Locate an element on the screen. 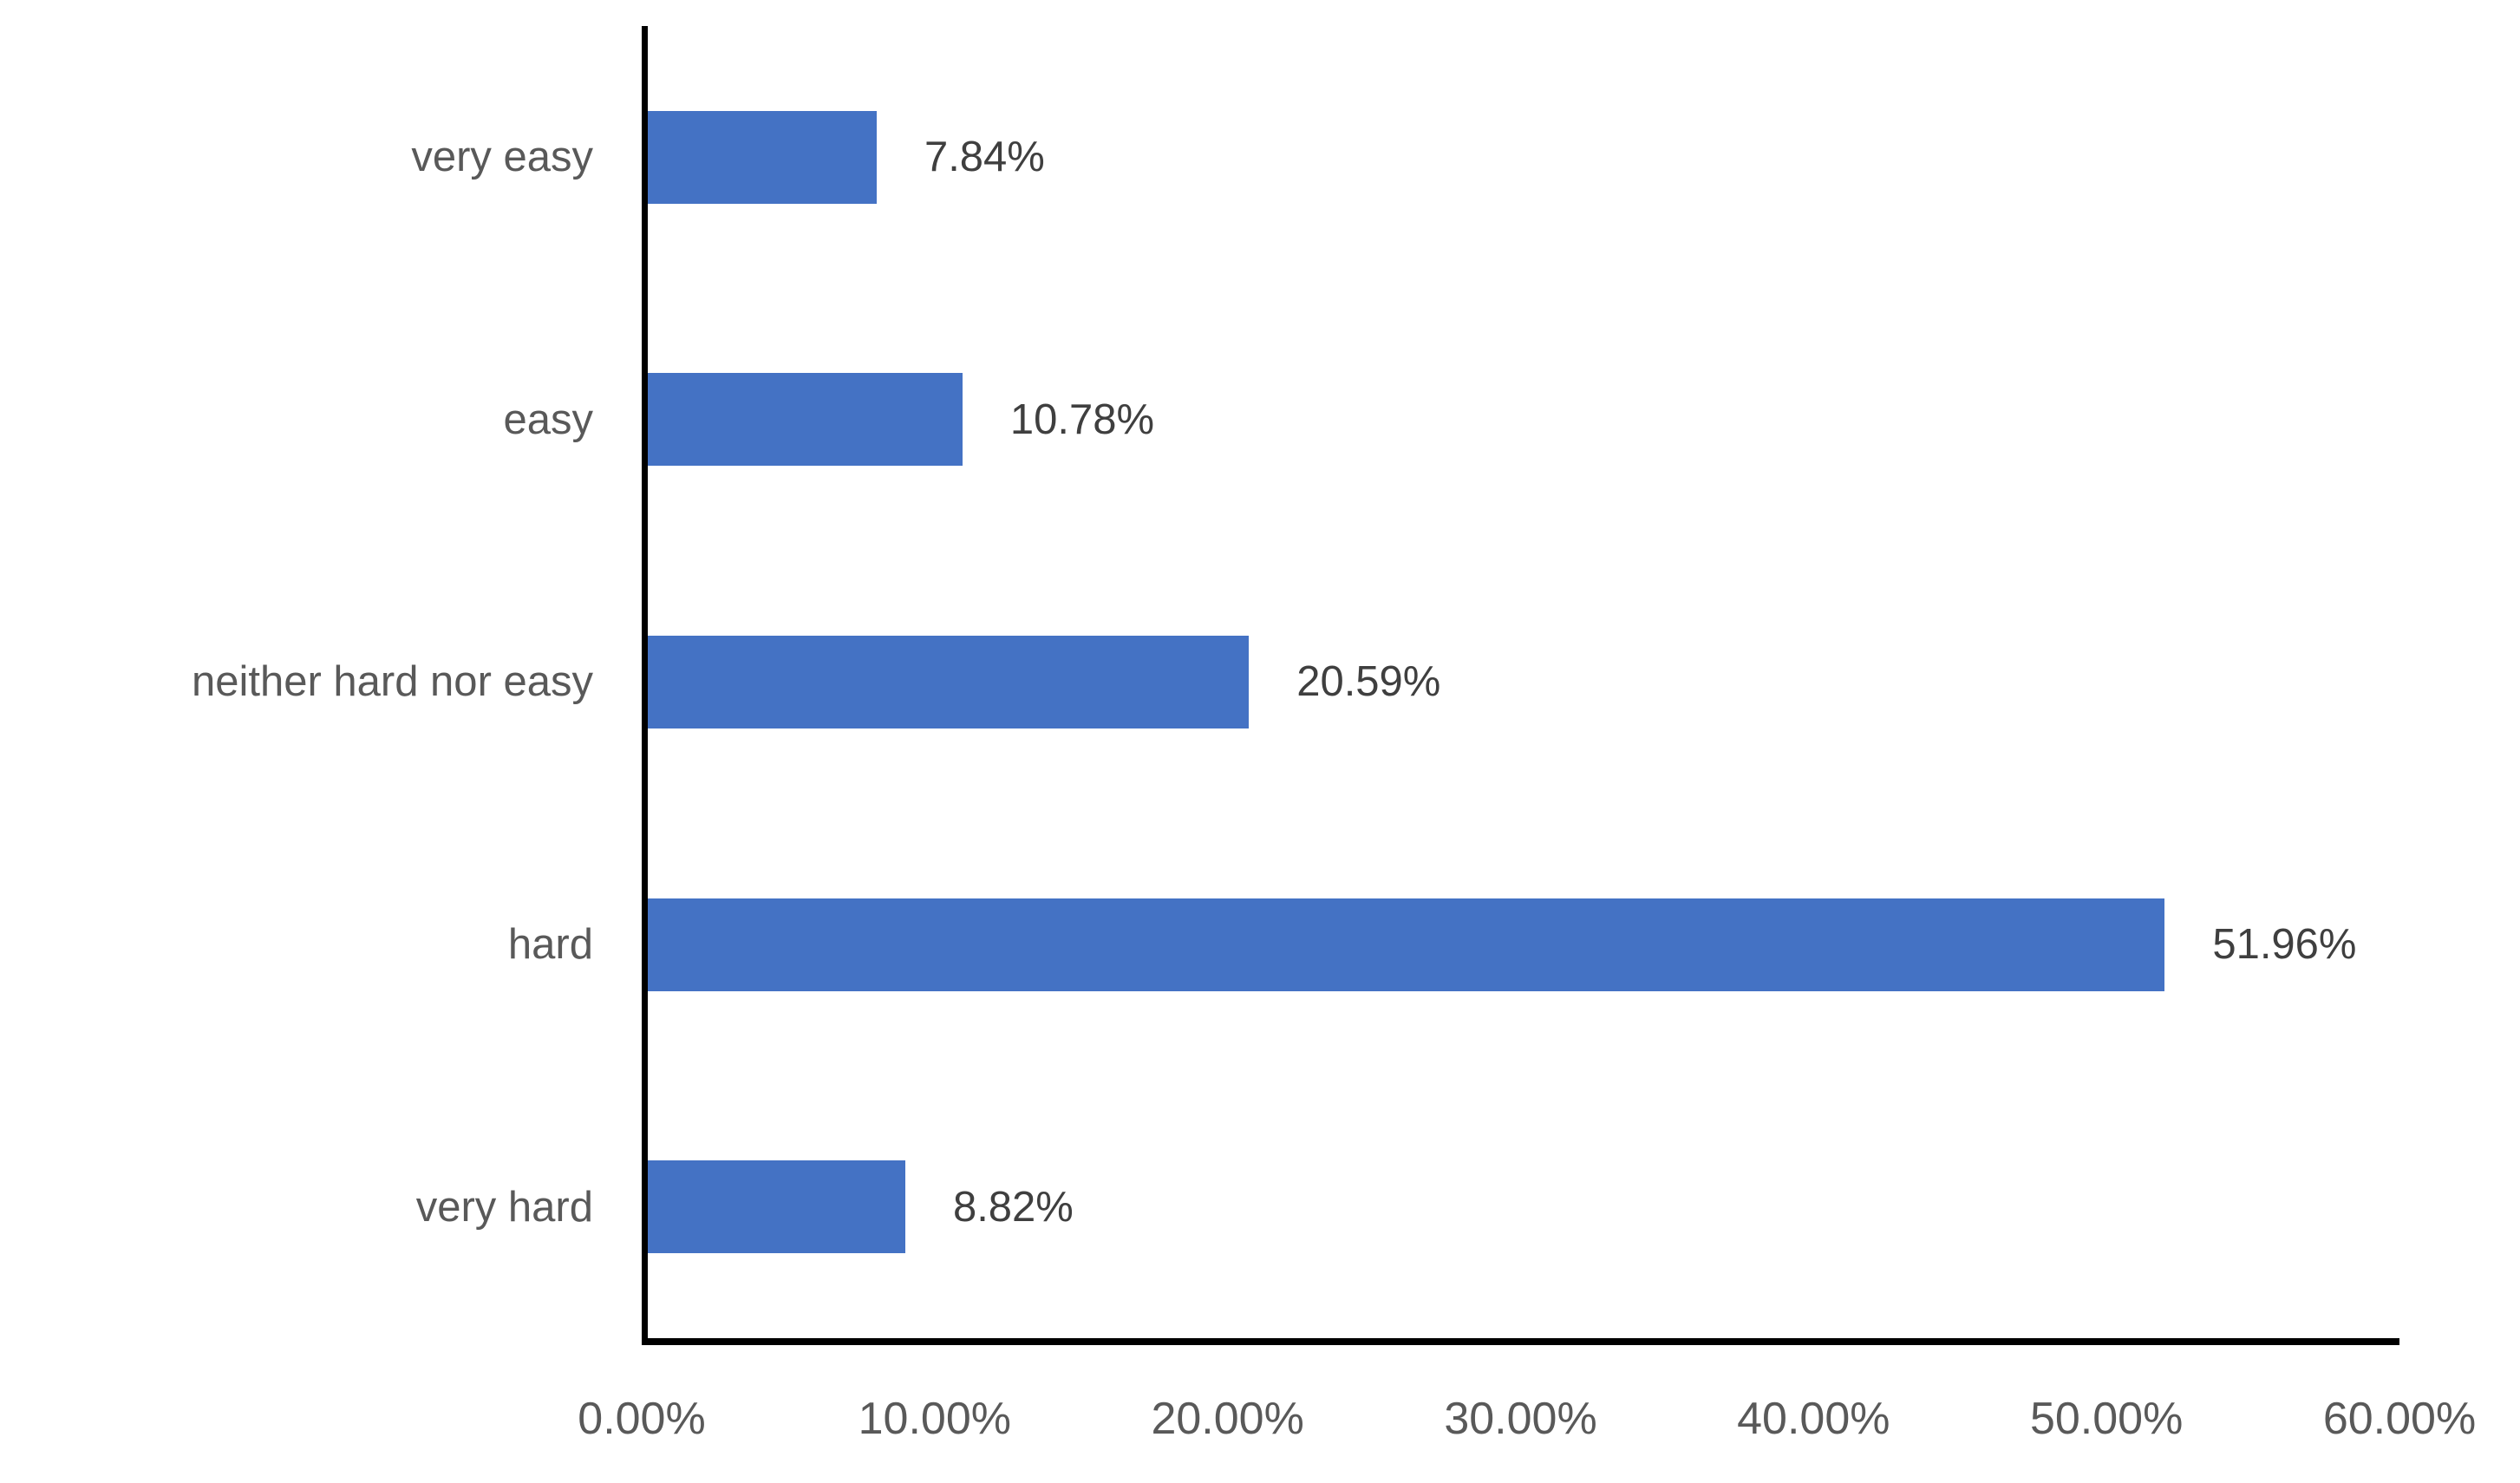 The width and height of the screenshot is (2520, 1483). bar-row: 8.82% is located at coordinates (1523, 1206).